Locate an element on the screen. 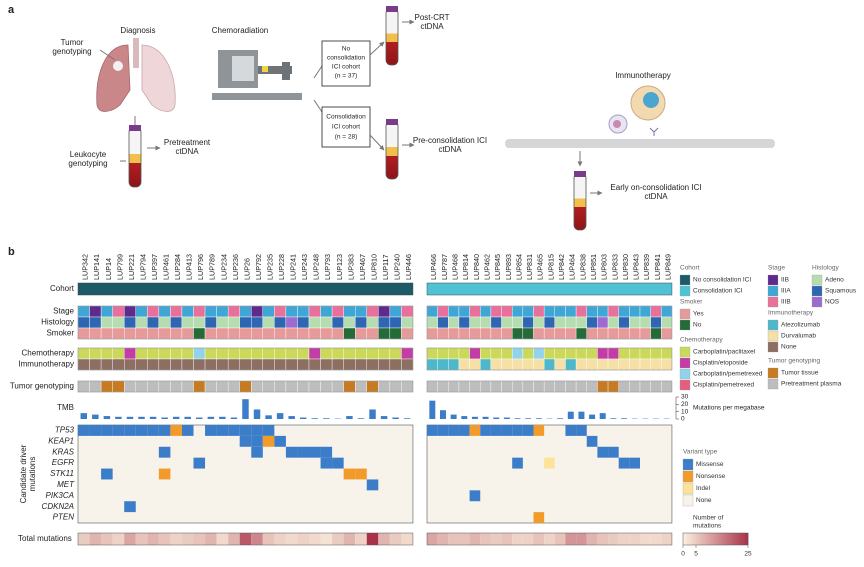  legend-label: Cisplatin/etoposide is located at coordinates (720, 363).